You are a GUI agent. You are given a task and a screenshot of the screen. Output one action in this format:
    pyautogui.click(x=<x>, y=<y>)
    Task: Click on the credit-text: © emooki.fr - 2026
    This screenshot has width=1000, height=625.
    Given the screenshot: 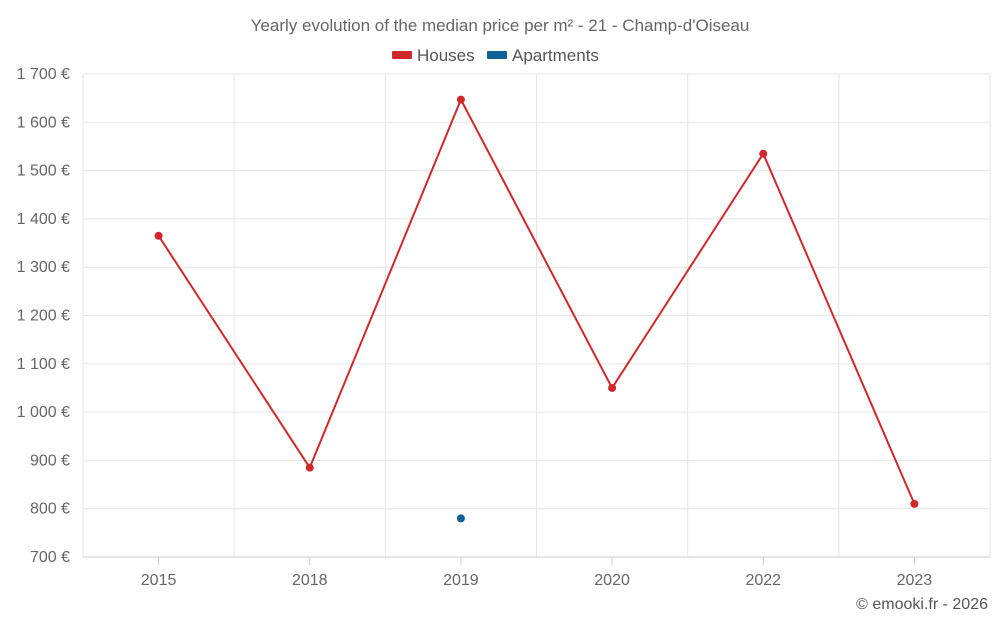 What is the action you would take?
    pyautogui.click(x=922, y=604)
    